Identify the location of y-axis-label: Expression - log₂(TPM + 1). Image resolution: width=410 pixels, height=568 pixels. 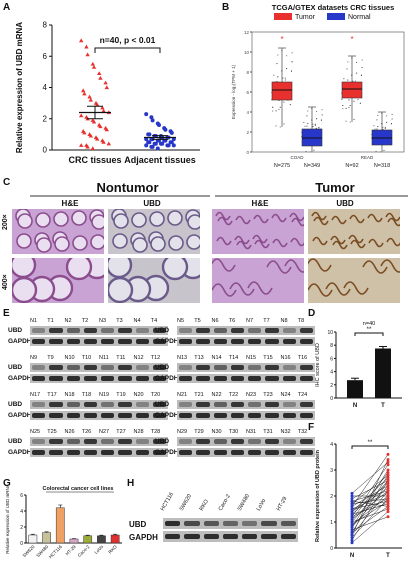
(233, 91).